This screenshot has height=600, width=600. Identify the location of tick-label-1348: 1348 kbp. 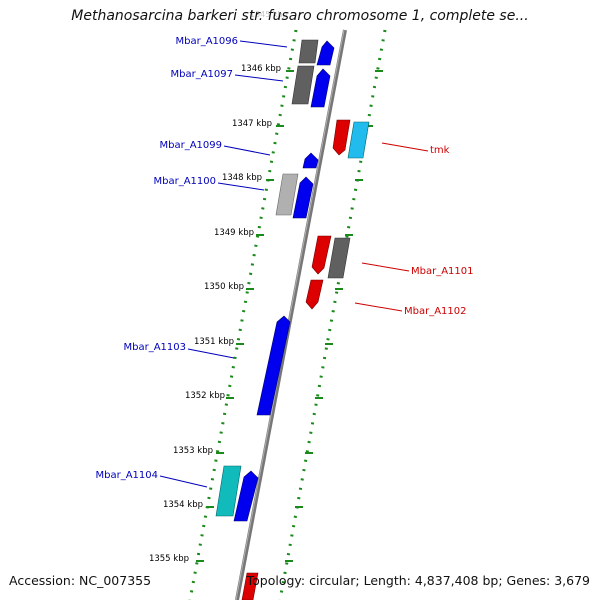
(242, 178).